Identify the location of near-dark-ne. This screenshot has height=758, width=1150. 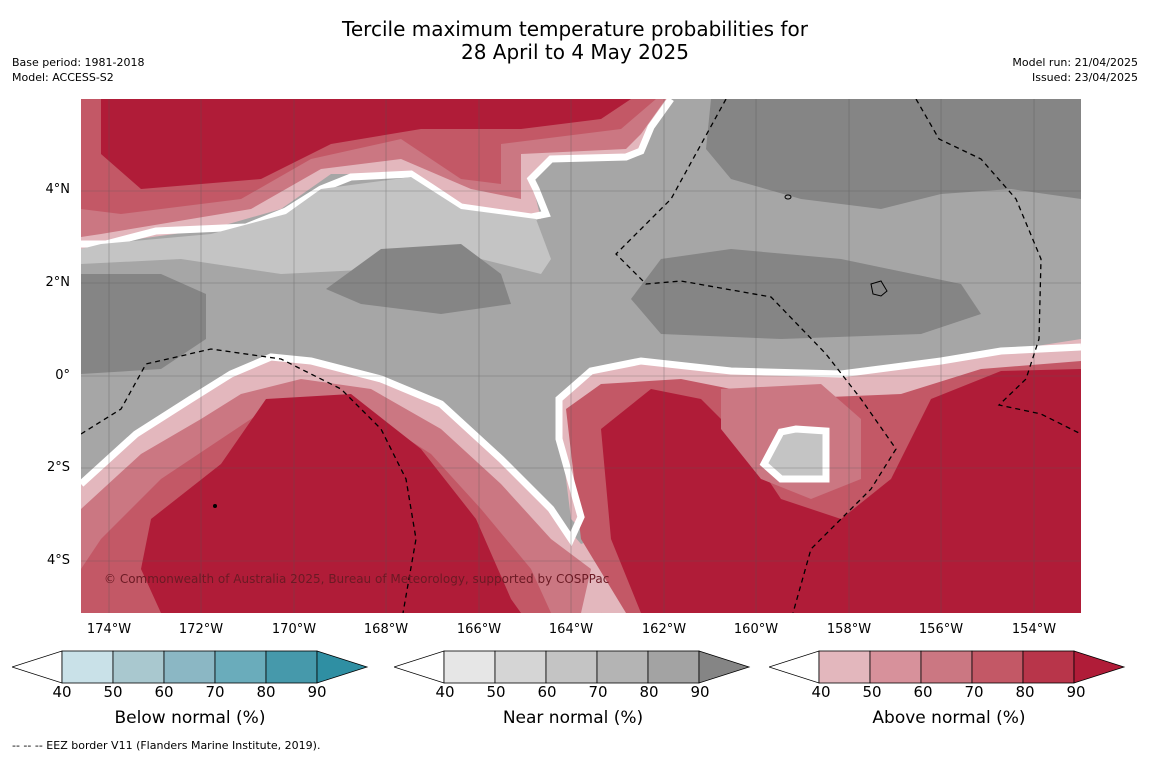
(893, 154).